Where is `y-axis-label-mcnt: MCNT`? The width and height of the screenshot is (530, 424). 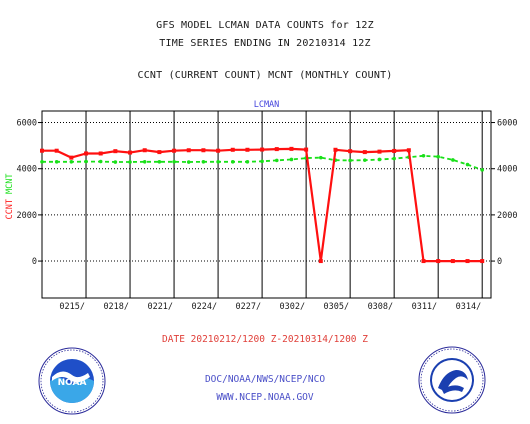 y-axis-label-mcnt: MCNT is located at coordinates (10, 183).